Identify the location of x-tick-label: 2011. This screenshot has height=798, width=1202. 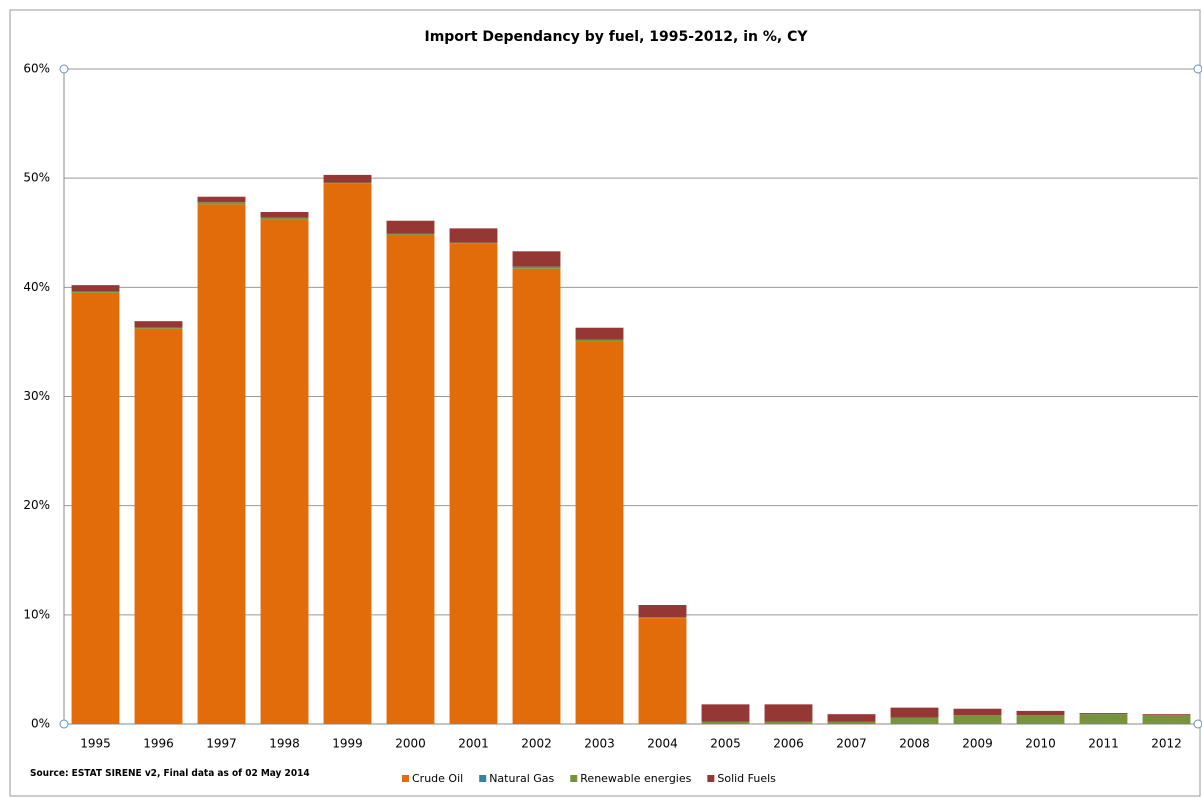
(1103, 744).